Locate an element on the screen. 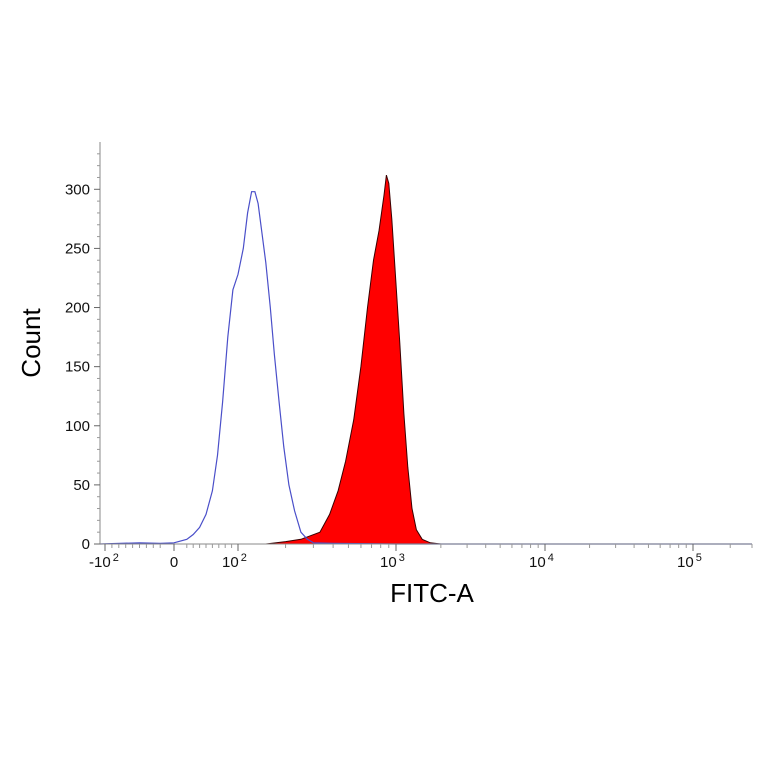 The height and width of the screenshot is (764, 764). x-tick-label: 10 5 is located at coordinates (689, 561).